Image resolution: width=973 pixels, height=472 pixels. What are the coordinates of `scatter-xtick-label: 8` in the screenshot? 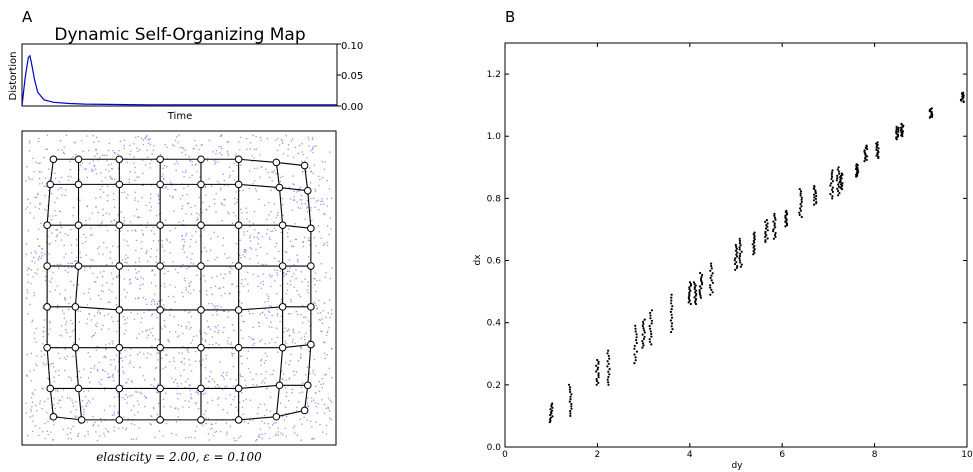 It's located at (875, 455).